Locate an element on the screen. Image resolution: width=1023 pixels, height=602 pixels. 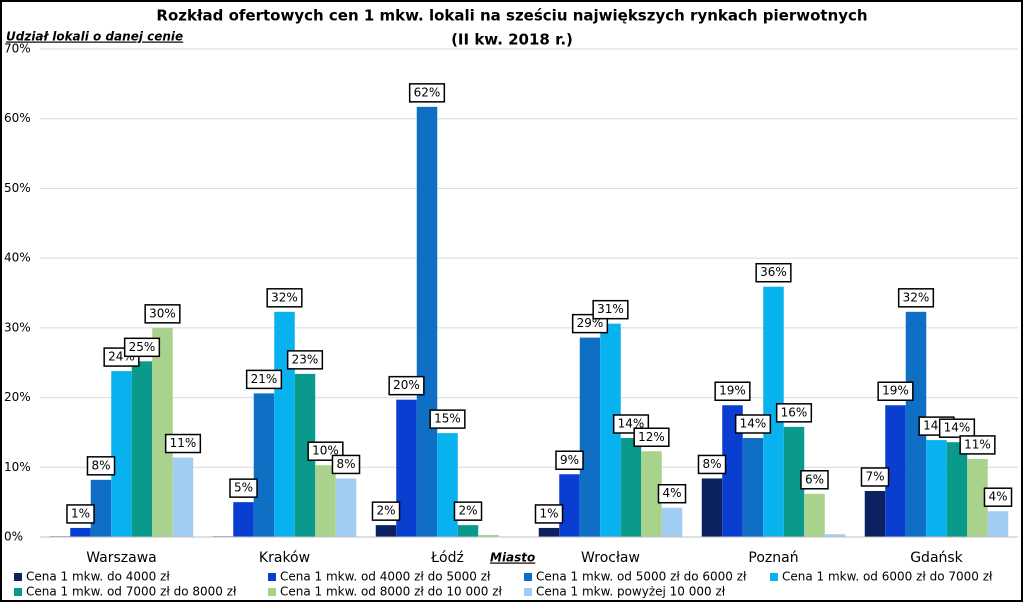
x-tick-label: Łódź is located at coordinates (447, 558).